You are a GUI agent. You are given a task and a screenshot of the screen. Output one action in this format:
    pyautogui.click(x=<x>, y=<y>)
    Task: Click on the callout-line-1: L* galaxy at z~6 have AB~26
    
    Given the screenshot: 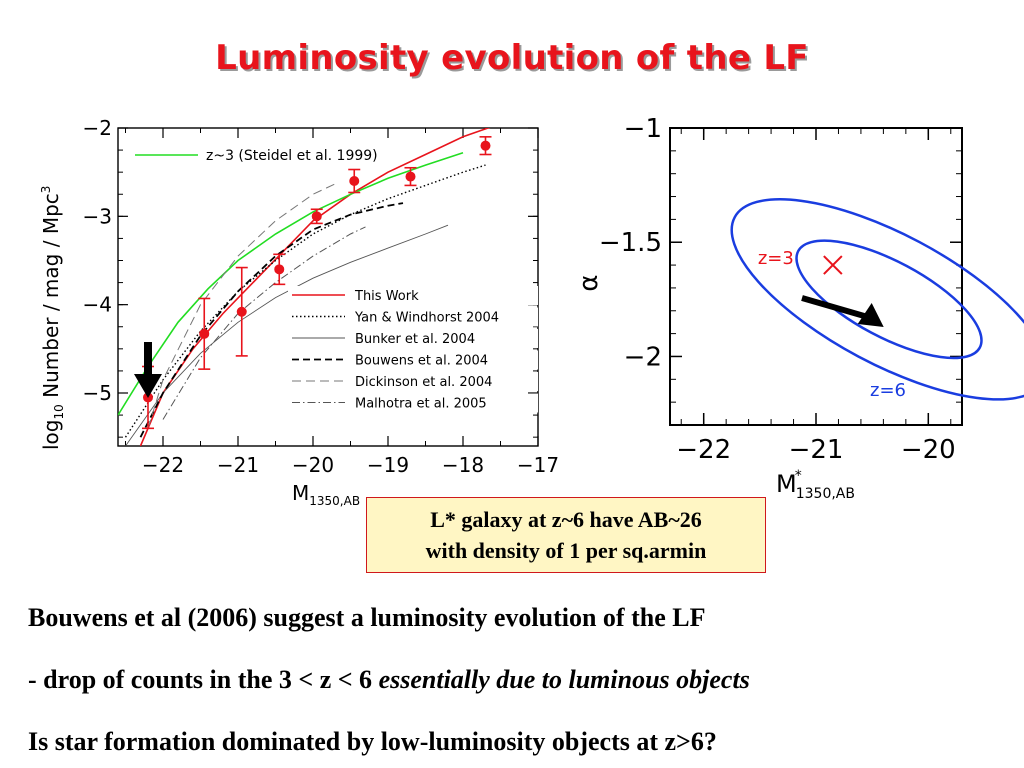 What is the action you would take?
    pyautogui.click(x=566, y=519)
    